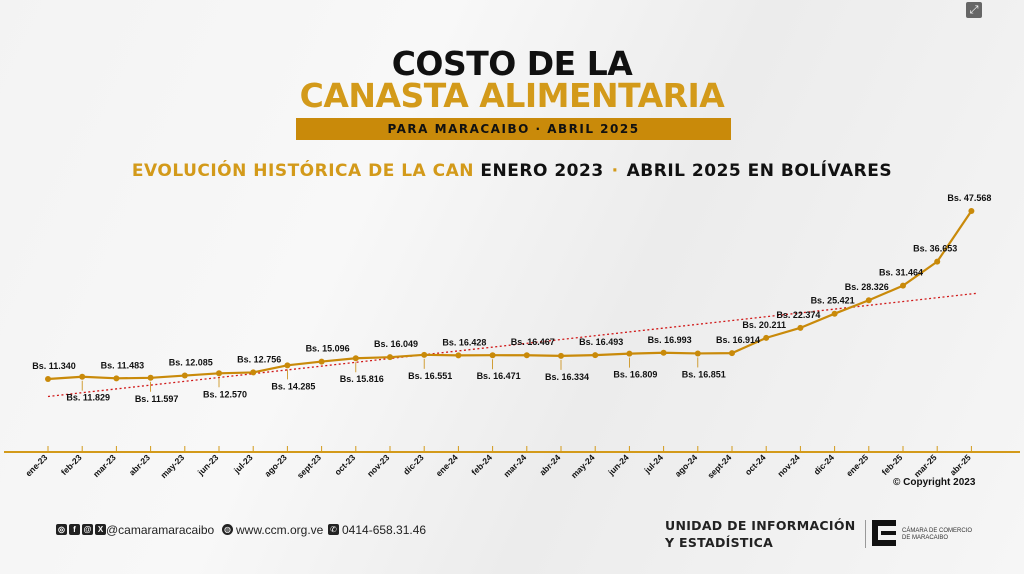 This screenshot has height=574, width=1024. What do you see at coordinates (227, 529) in the screenshot?
I see `globe-icon: ◍` at bounding box center [227, 529].